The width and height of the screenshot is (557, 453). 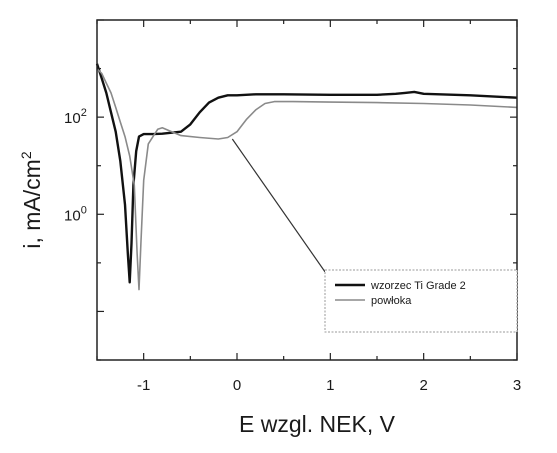 I want to click on legend: wzorzec Ti Grade 2 powłoka, so click(x=421, y=301).